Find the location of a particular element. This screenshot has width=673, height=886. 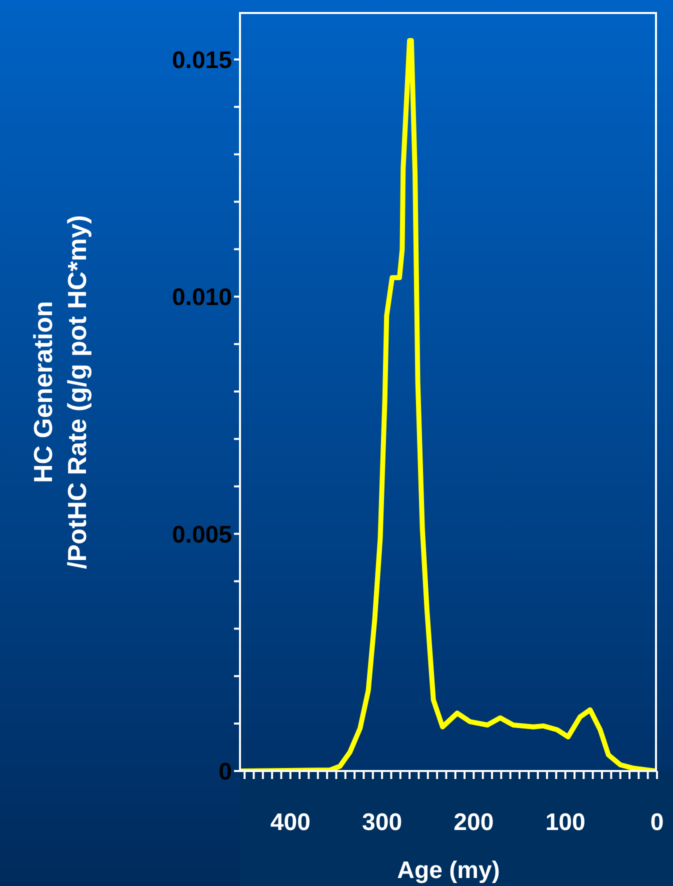

x-tick-label: 100 is located at coordinates (565, 822).